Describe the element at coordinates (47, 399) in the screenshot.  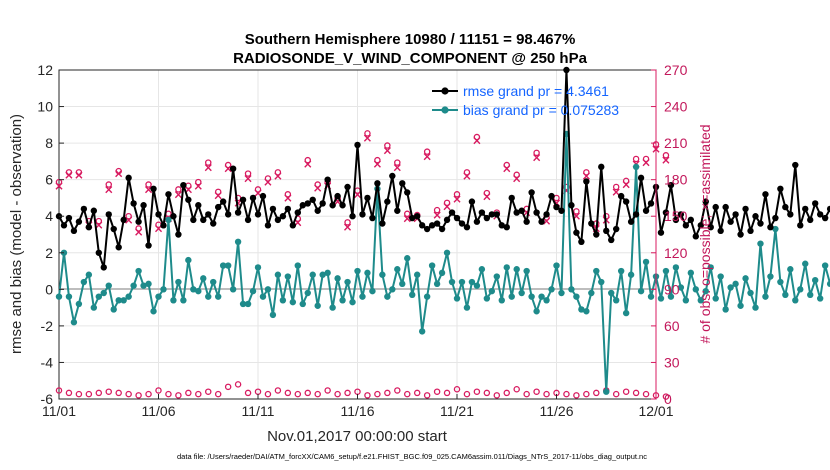
I see `y-tick-label: -6` at that location.